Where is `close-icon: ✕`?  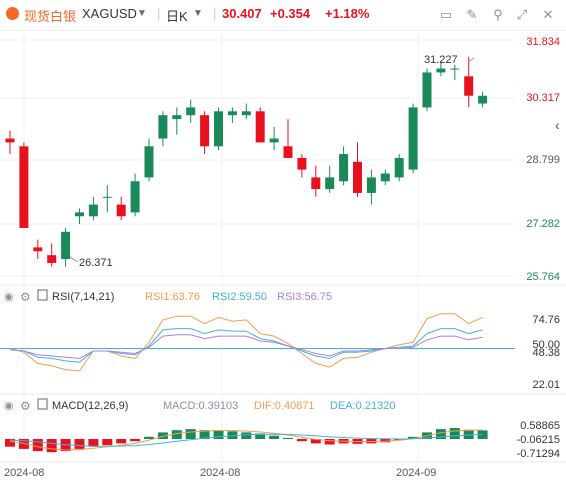 close-icon: ✕ is located at coordinates (548, 14).